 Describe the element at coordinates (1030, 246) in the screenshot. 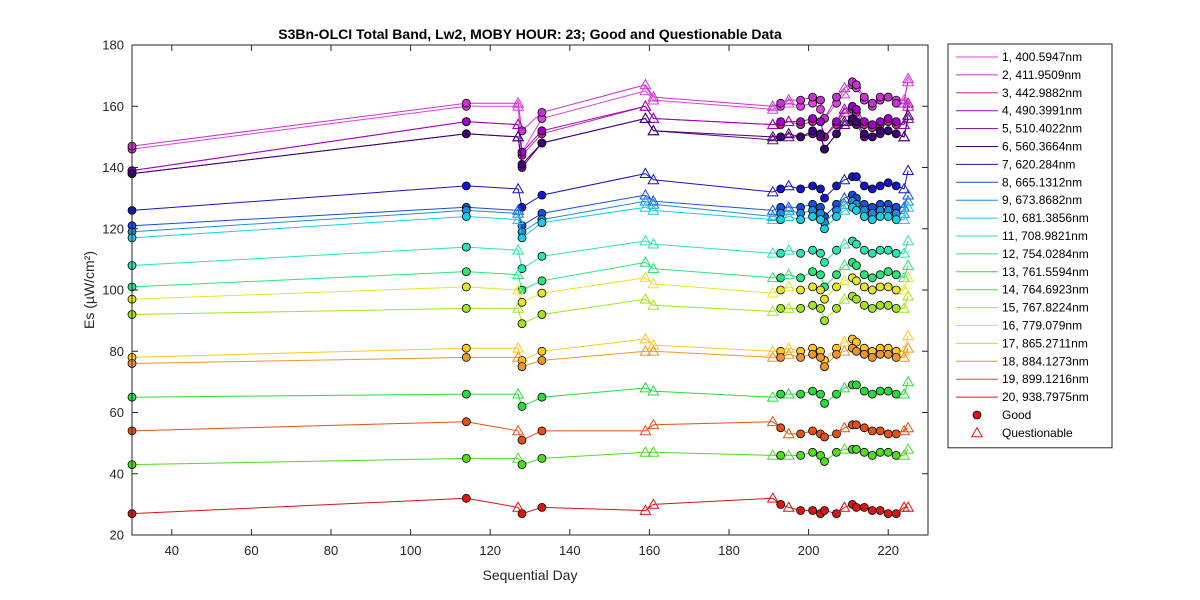

I see `legend-box` at that location.